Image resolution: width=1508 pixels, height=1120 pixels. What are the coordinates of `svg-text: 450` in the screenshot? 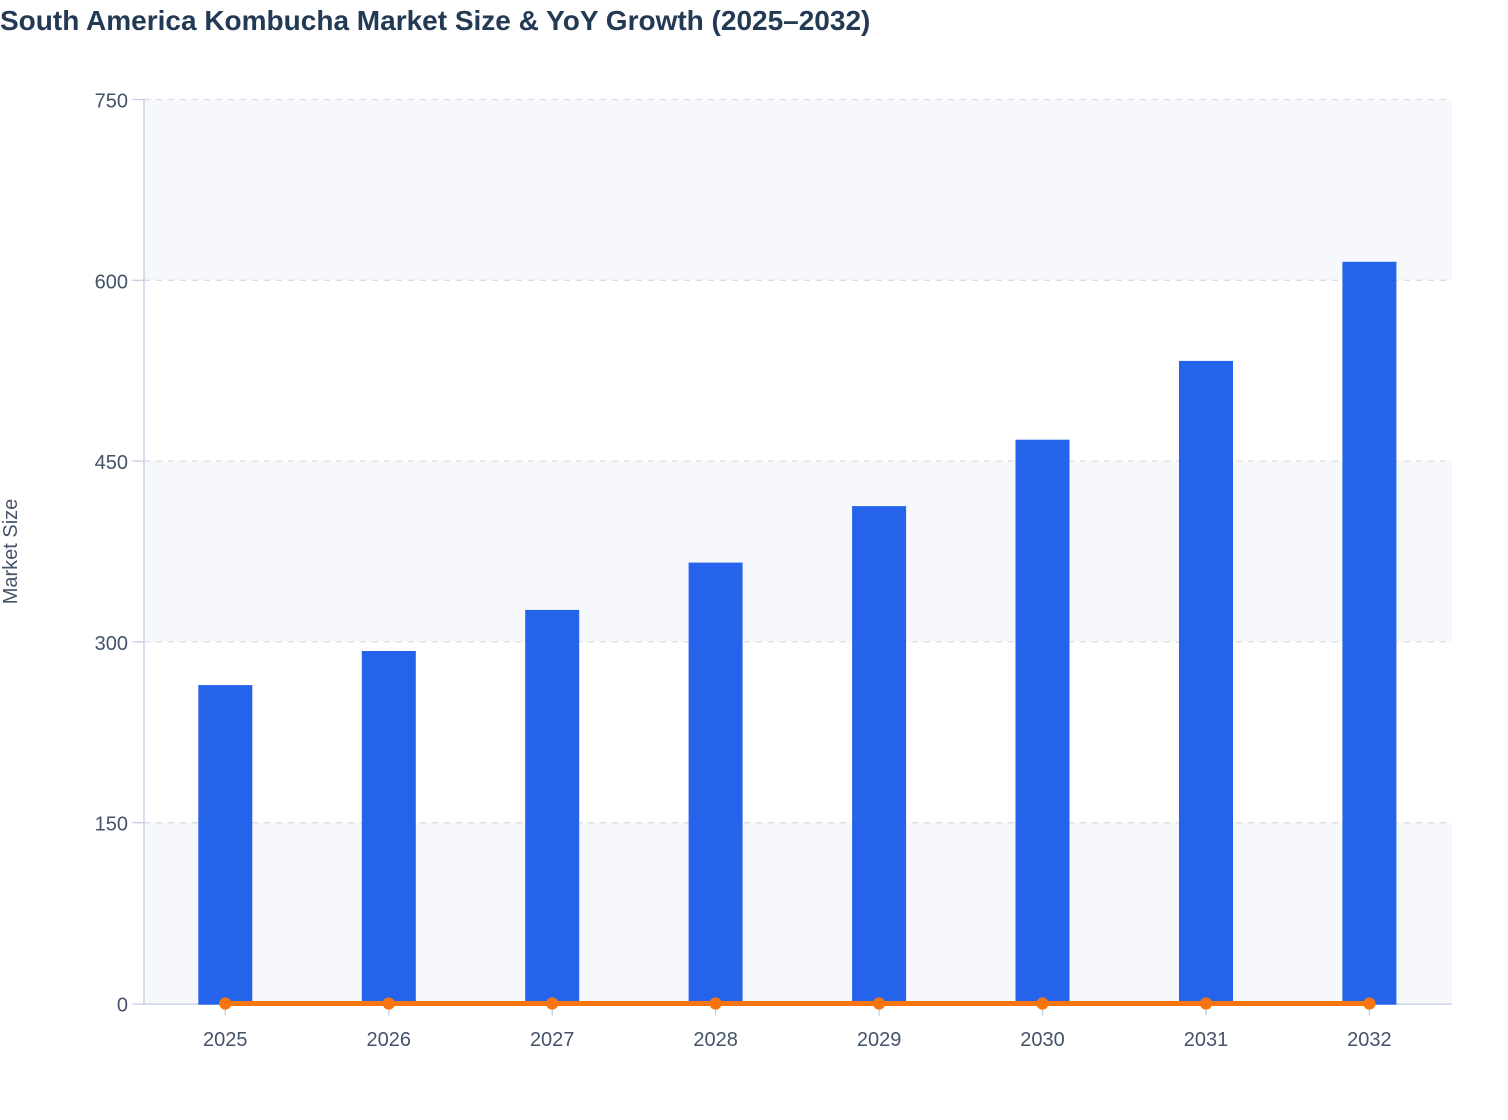 It's located at (111, 463).